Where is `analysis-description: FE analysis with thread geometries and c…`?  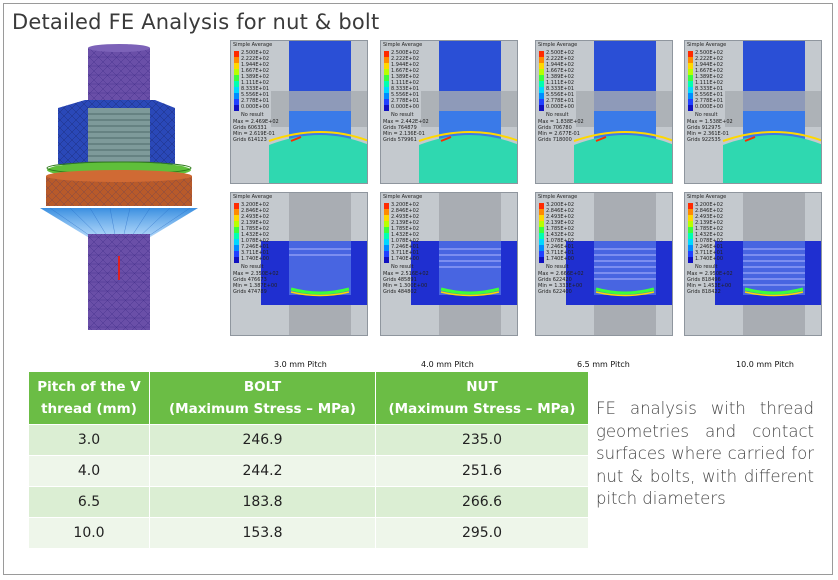 analysis-description: FE analysis with thread geometries and c… is located at coordinates (705, 454).